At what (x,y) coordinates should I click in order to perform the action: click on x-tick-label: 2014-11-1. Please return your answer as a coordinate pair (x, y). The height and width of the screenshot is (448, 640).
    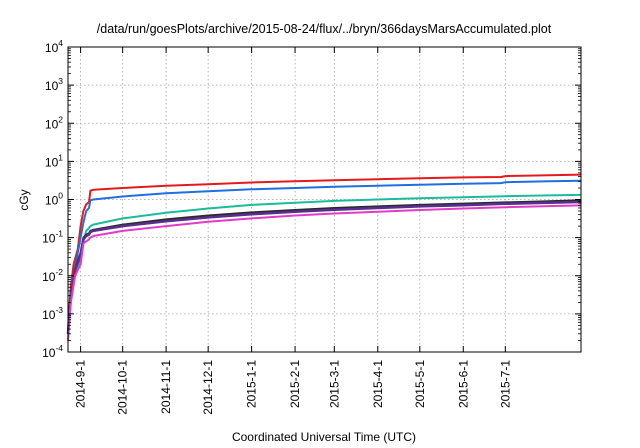
    Looking at the image, I should click on (166, 387).